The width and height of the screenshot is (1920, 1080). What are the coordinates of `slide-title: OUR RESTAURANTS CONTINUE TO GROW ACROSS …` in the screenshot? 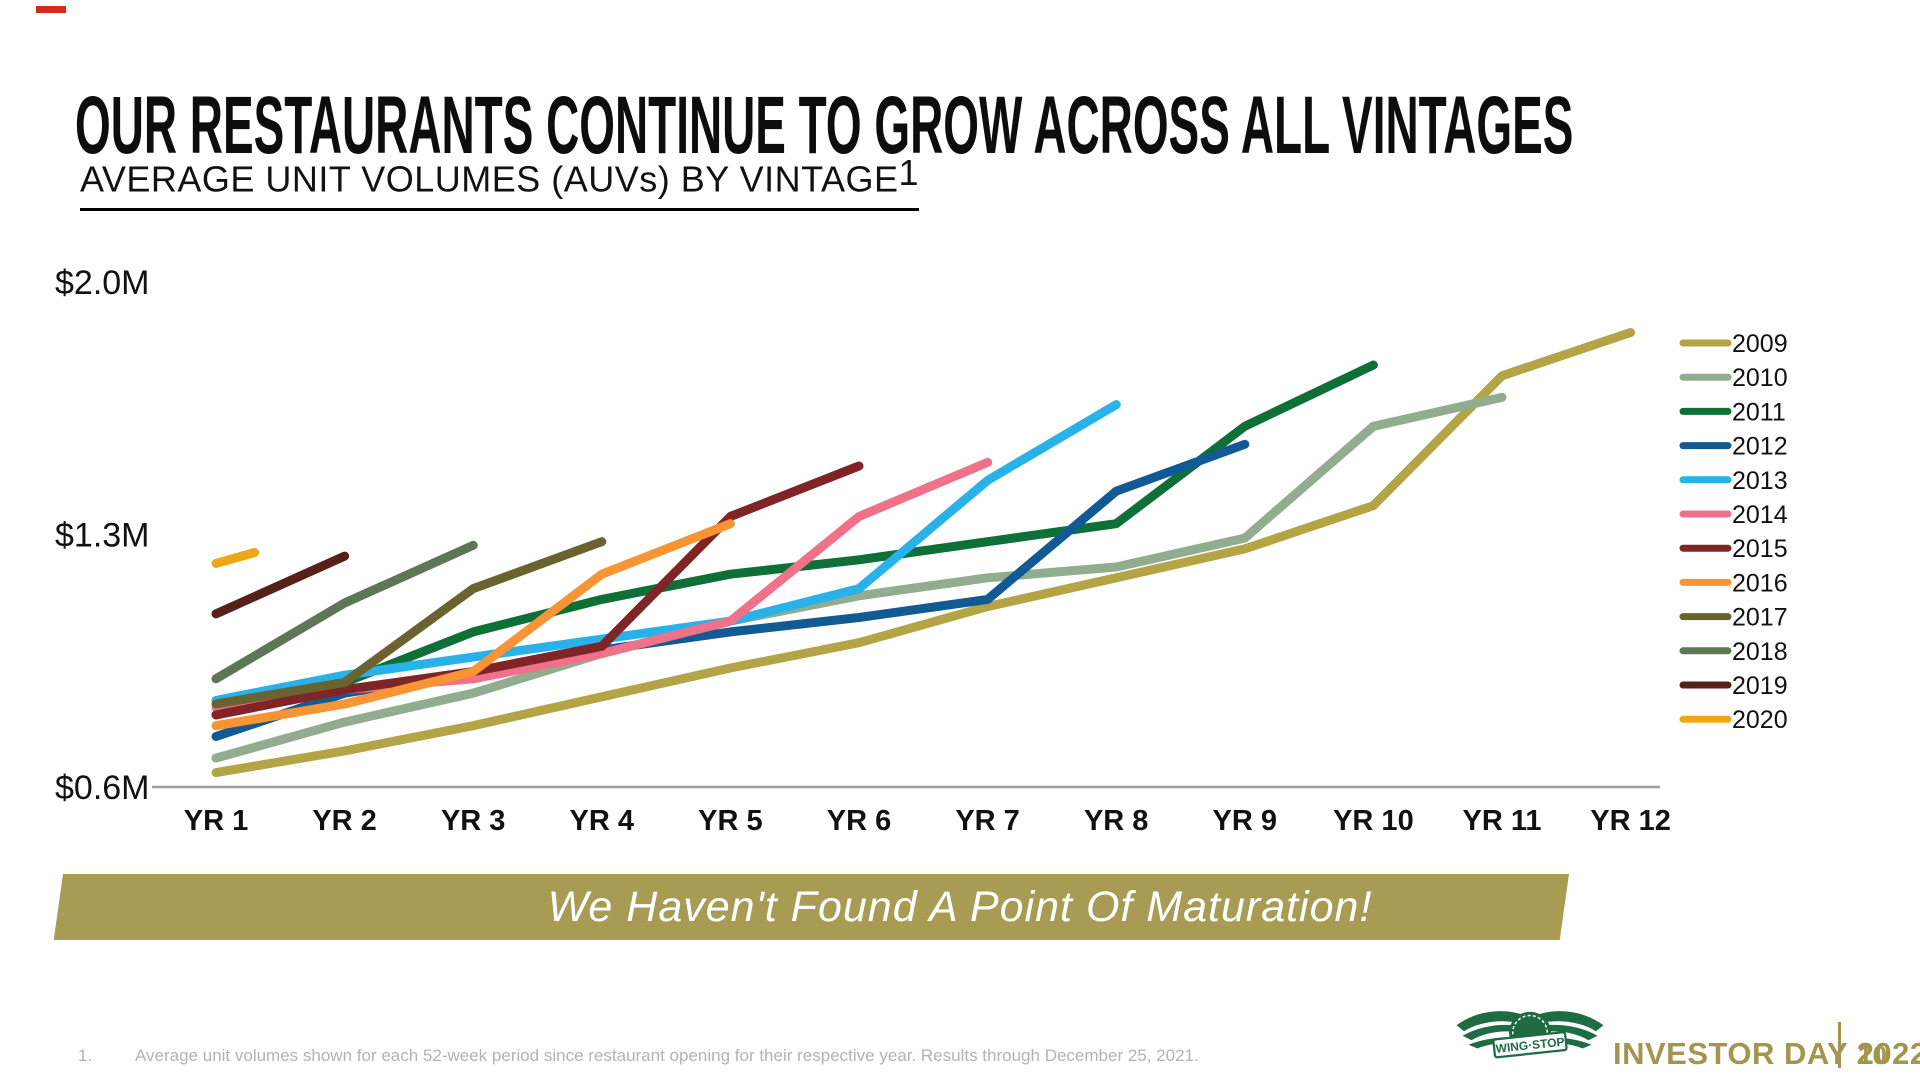 It's located at (824, 125).